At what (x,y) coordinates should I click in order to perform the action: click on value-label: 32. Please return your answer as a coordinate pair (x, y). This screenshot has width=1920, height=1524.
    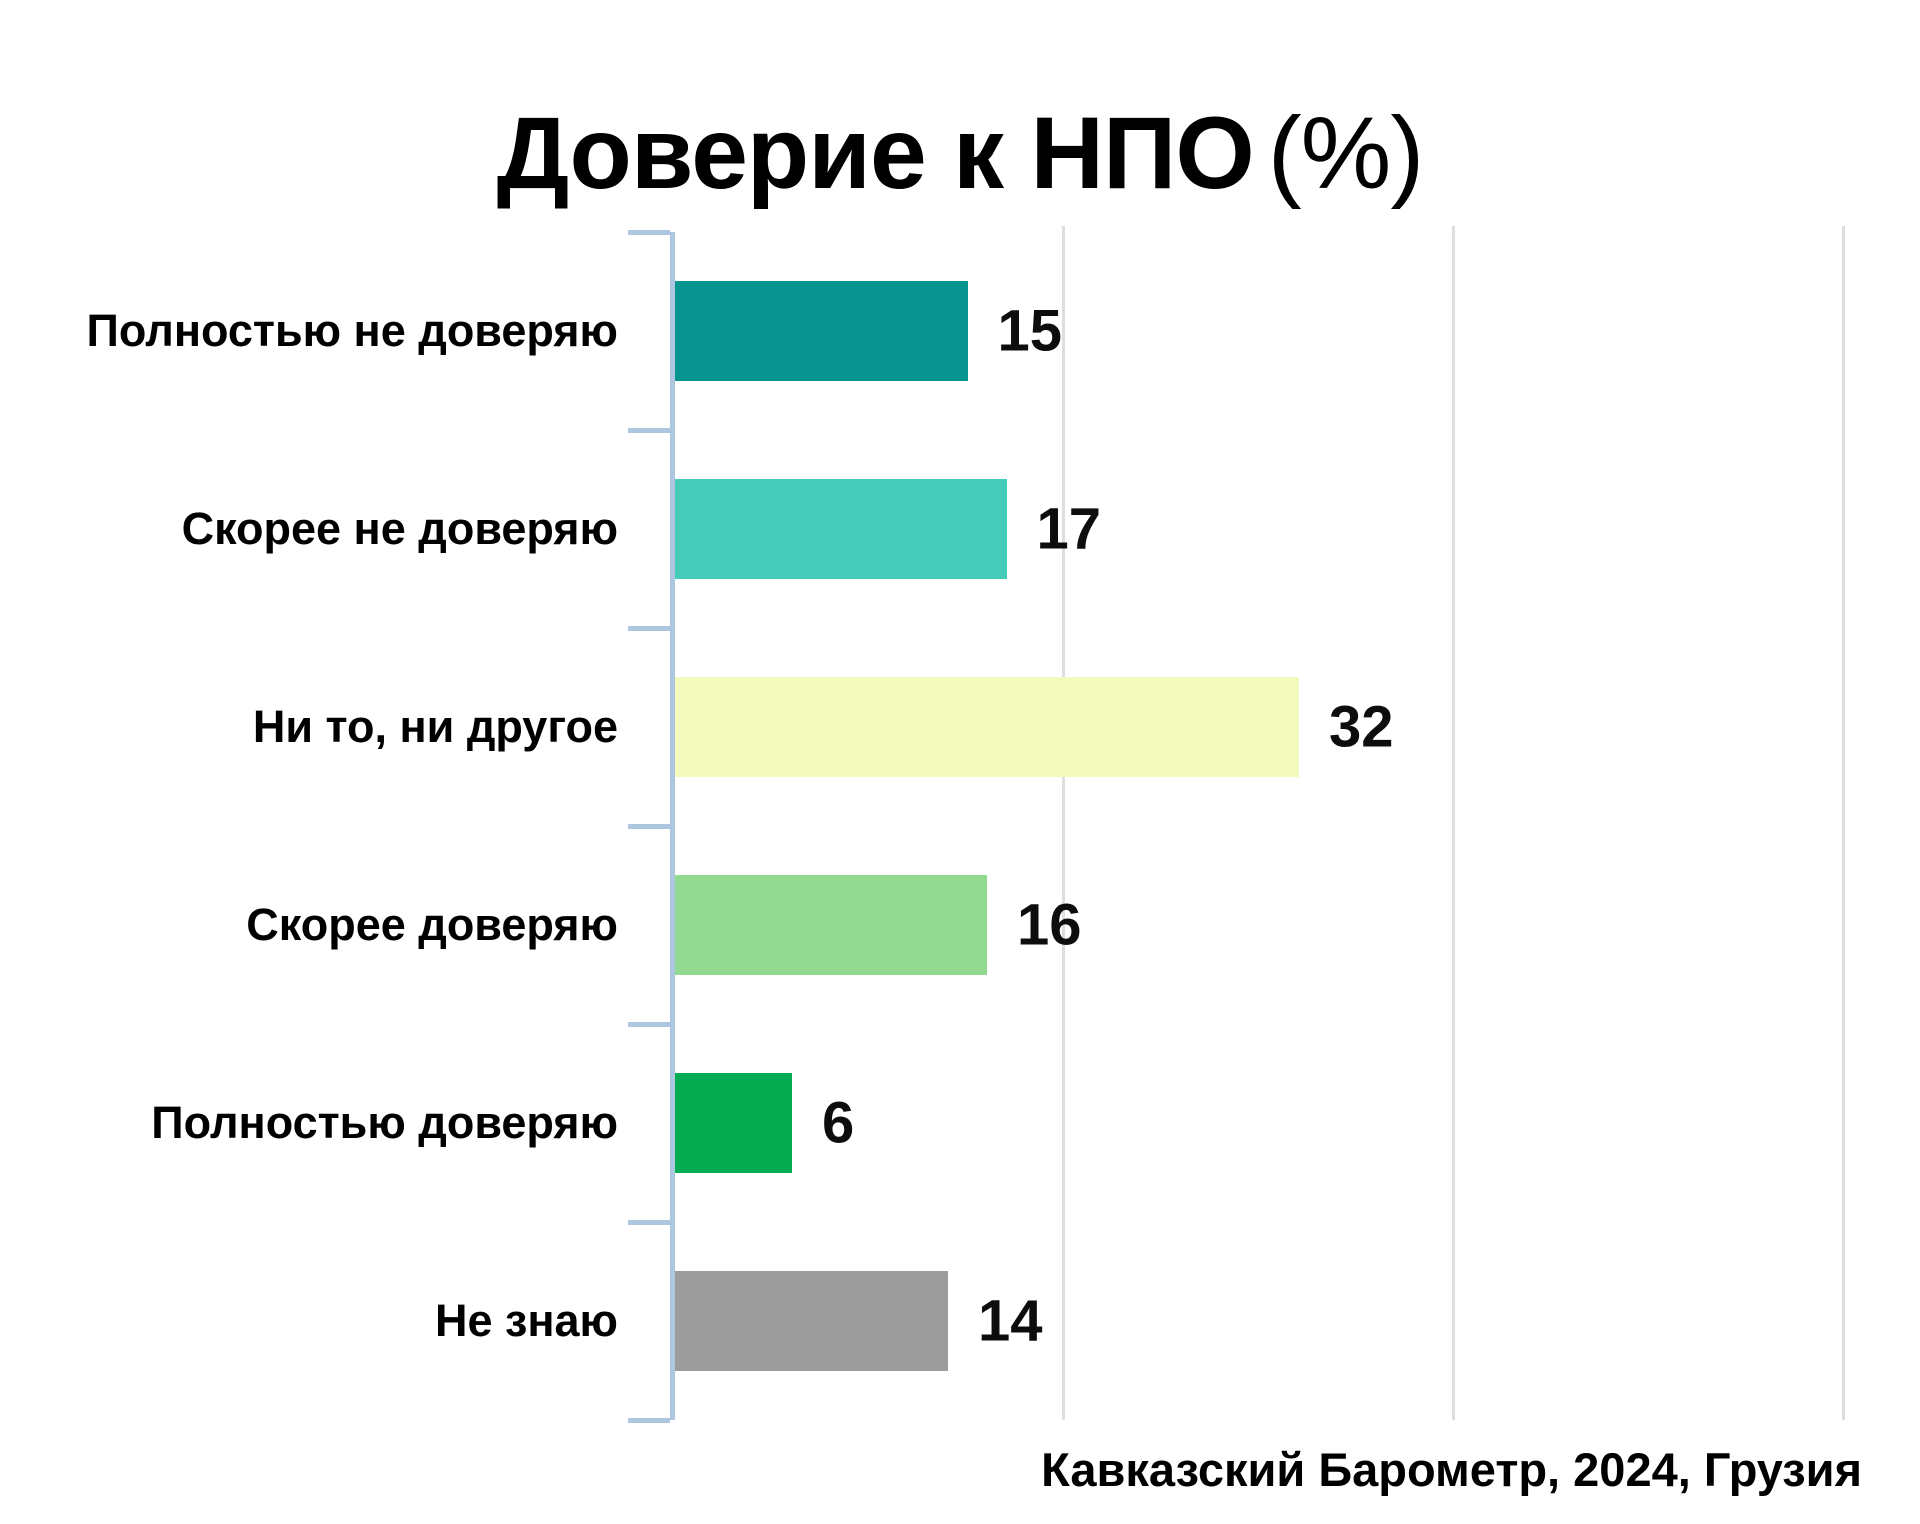
    Looking at the image, I should click on (1361, 727).